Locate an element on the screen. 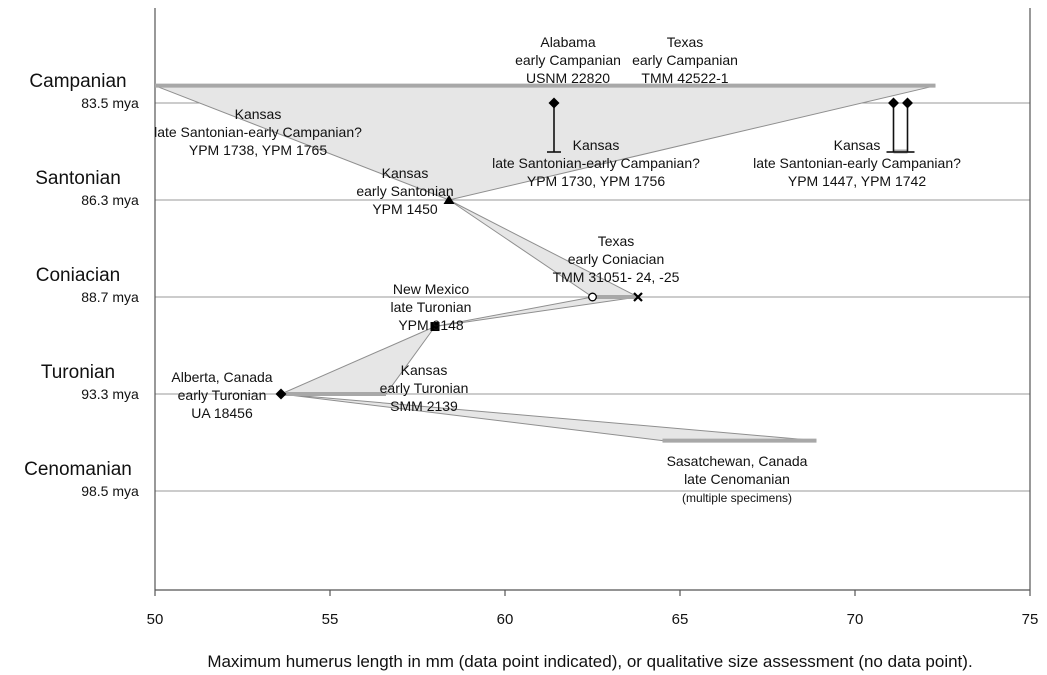  stage-age-coniacian: 88.7 mya is located at coordinates (110, 297).